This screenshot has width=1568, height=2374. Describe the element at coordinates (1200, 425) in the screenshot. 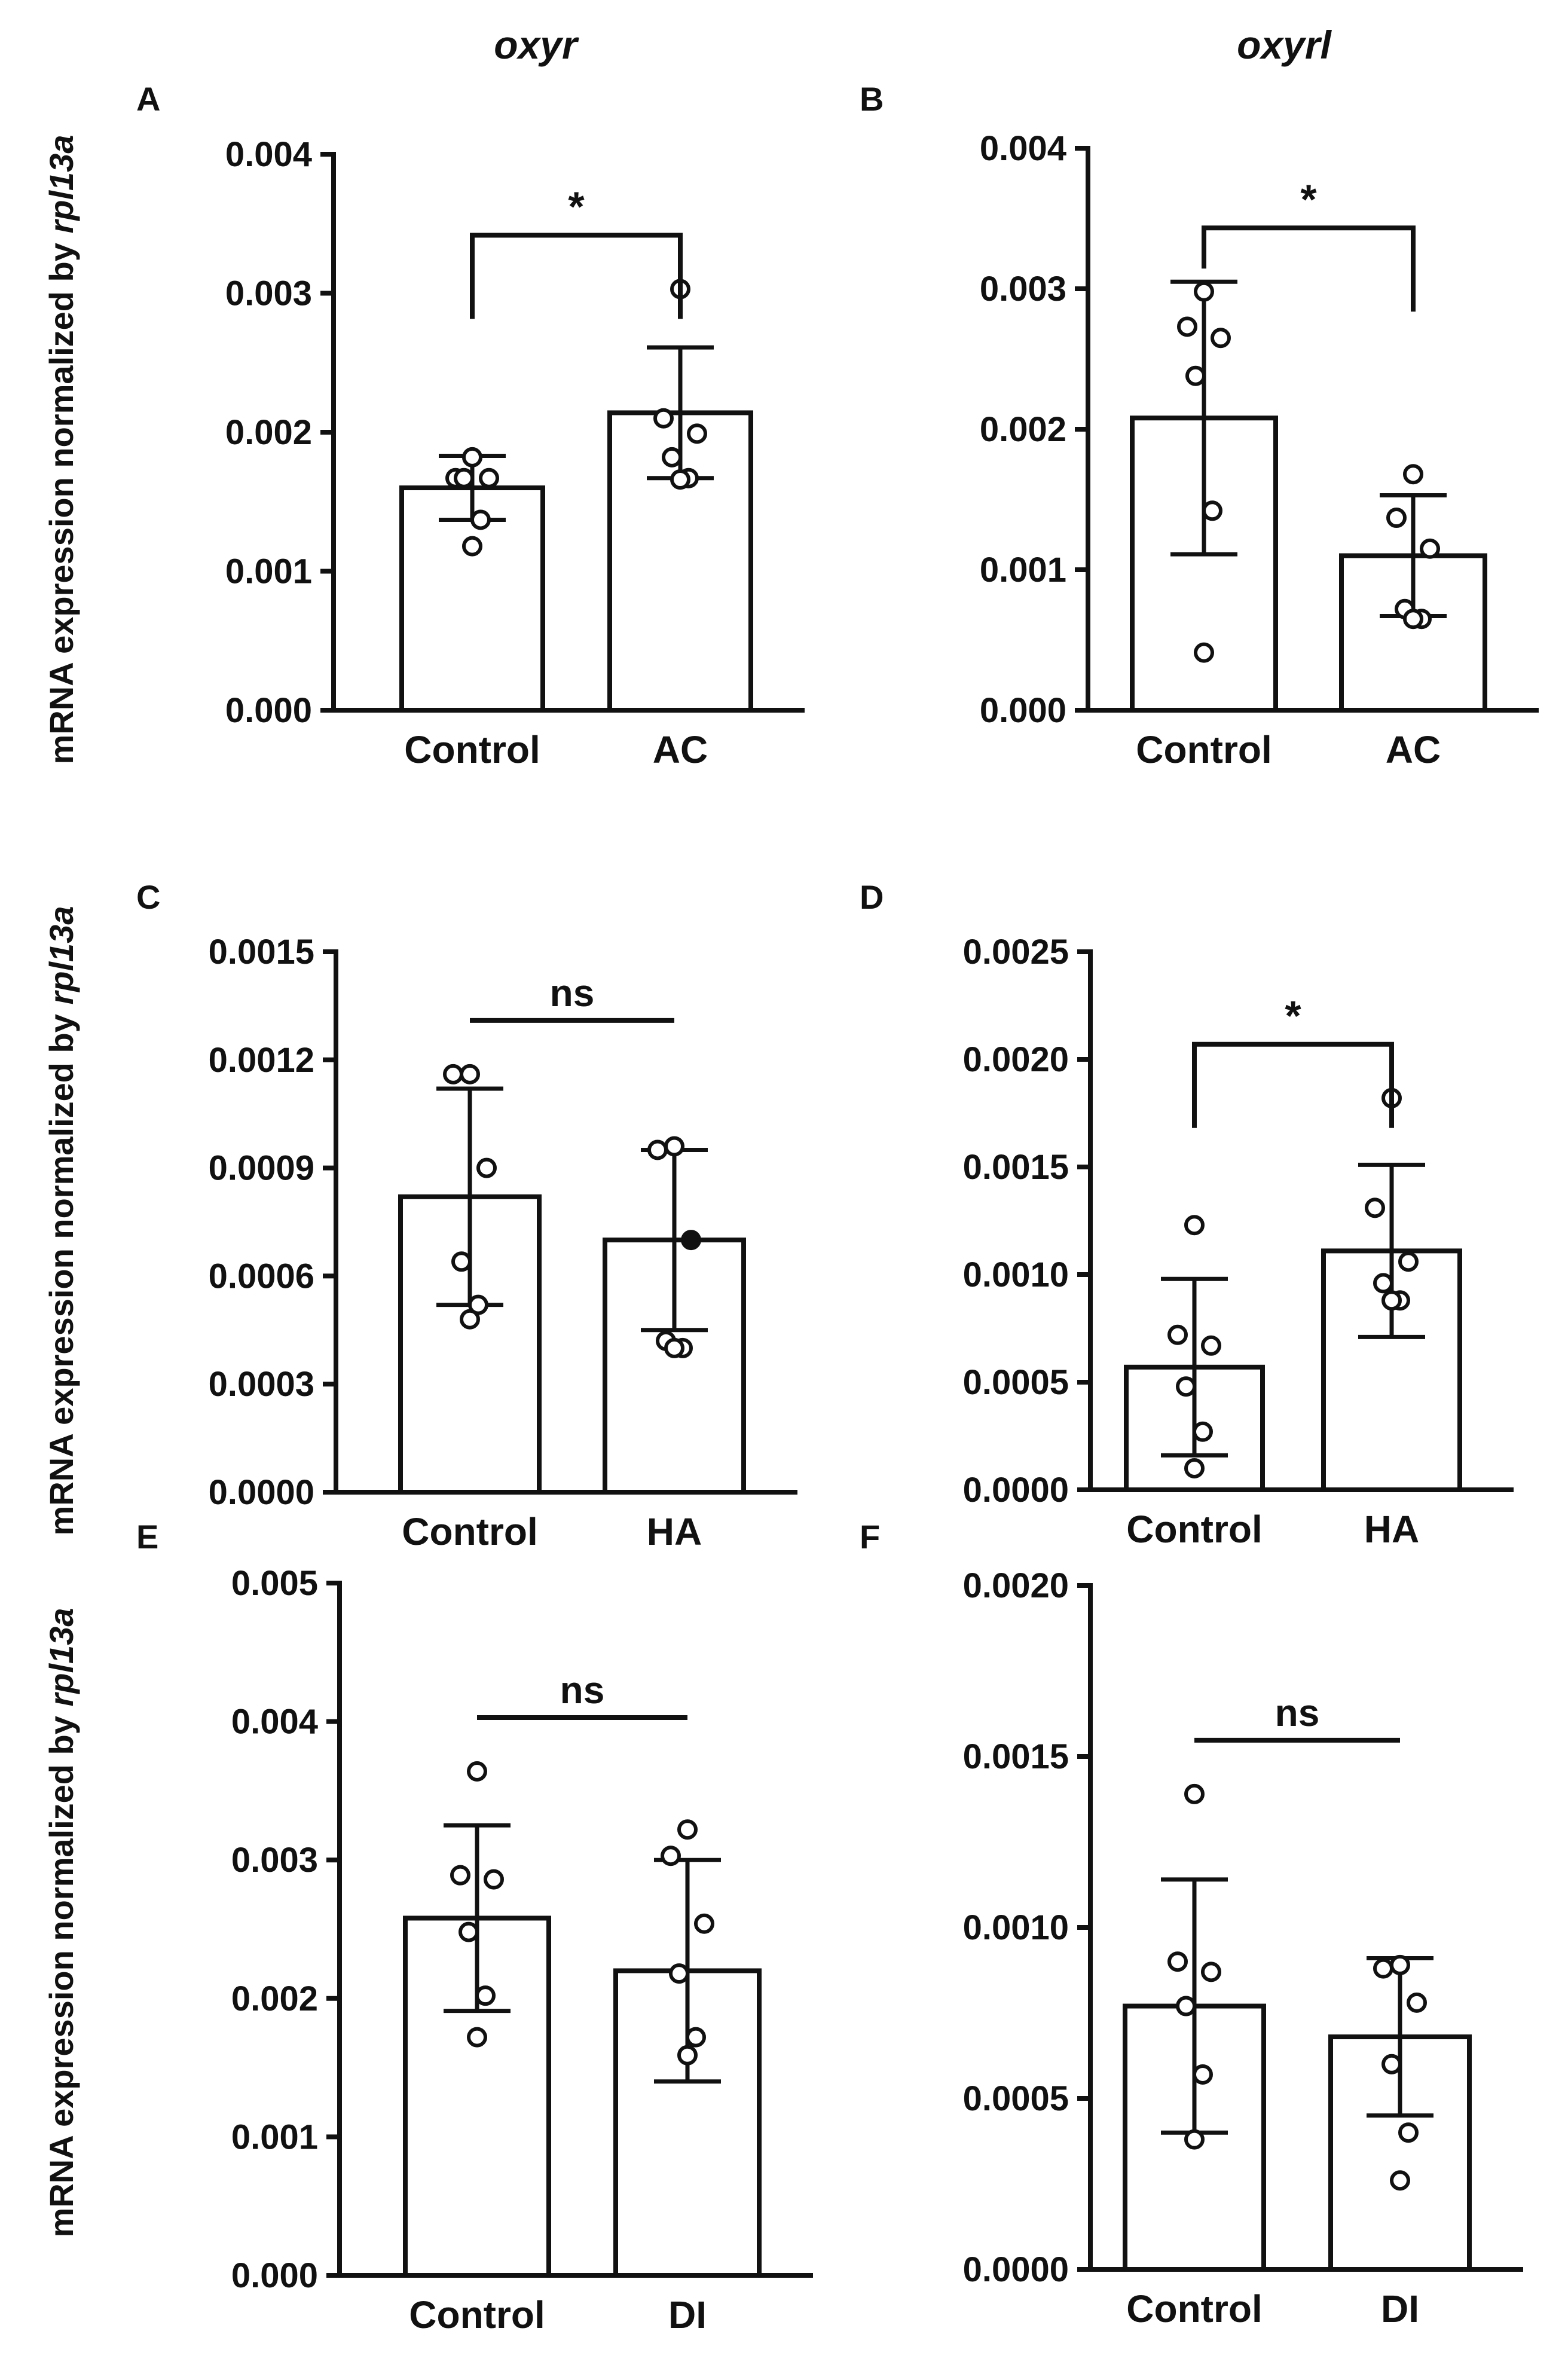

I see `panel-B: B 0.000 0.001 0.002 0.003 0.004 Control AC *` at that location.